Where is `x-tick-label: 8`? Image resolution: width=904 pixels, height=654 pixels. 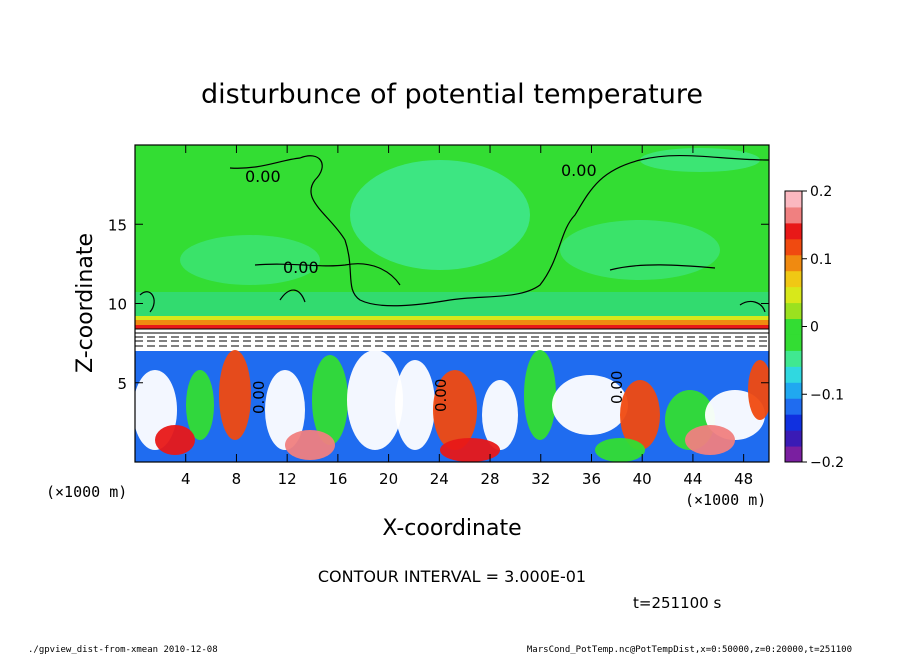 x-tick-label: 8 is located at coordinates (237, 479).